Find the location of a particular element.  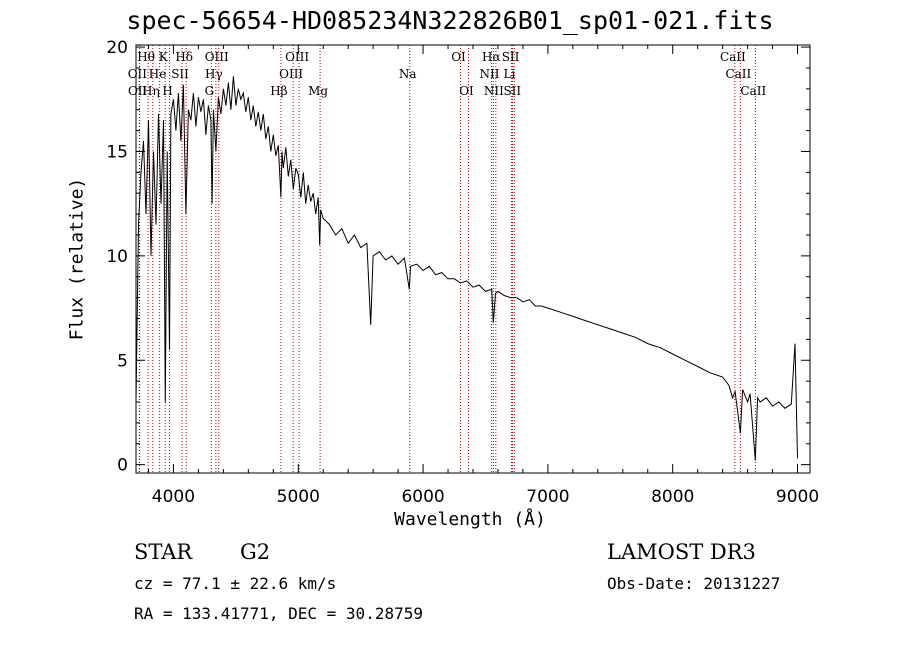

x-tick-label: 8000 is located at coordinates (672, 497).